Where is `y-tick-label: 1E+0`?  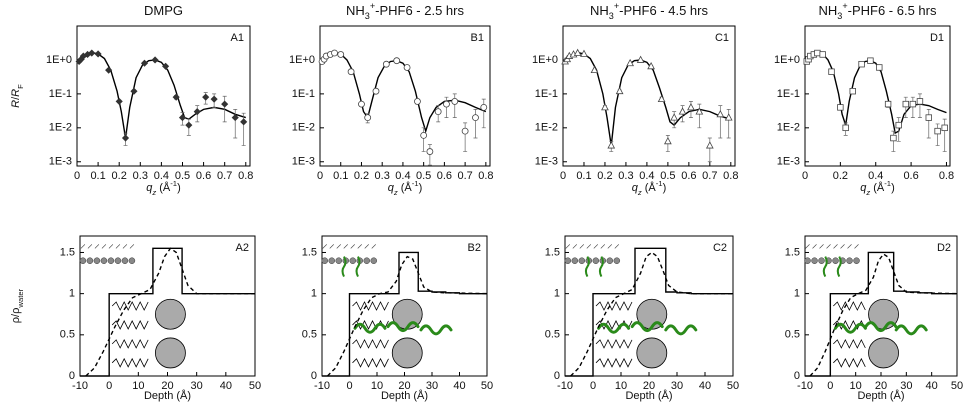
y-tick-label: 1E+0 is located at coordinates (59, 60).